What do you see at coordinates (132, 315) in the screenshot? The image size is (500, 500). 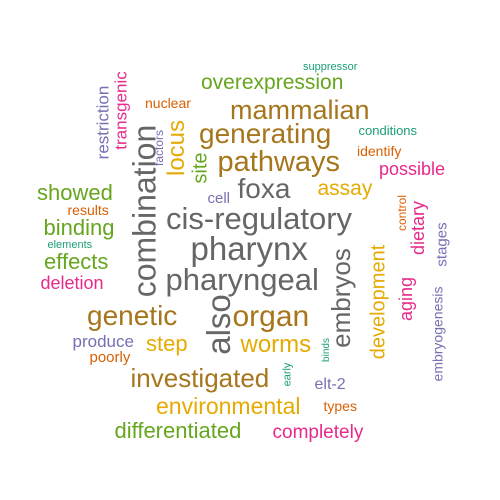 I see `word-genetic: genetic` at bounding box center [132, 315].